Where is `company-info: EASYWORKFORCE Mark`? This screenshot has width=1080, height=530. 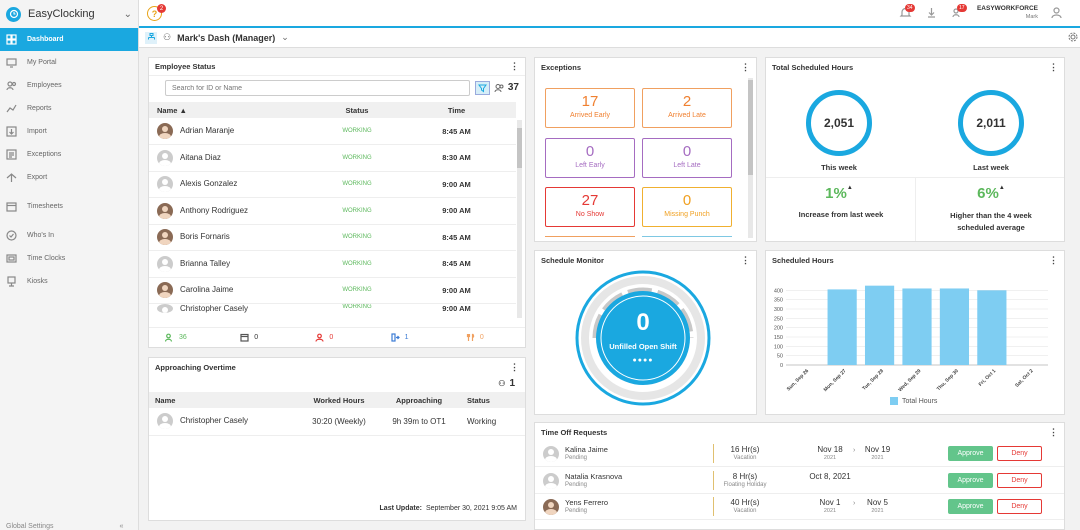 company-info: EASYWORKFORCE Mark is located at coordinates (1007, 13).